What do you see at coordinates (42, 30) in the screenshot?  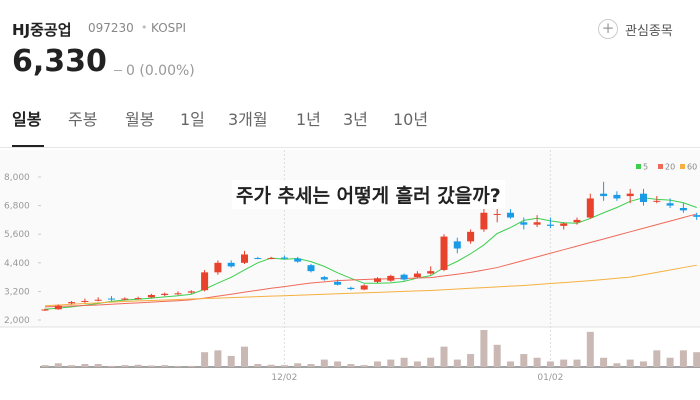 I see `stock-name: HJ중공업` at bounding box center [42, 30].